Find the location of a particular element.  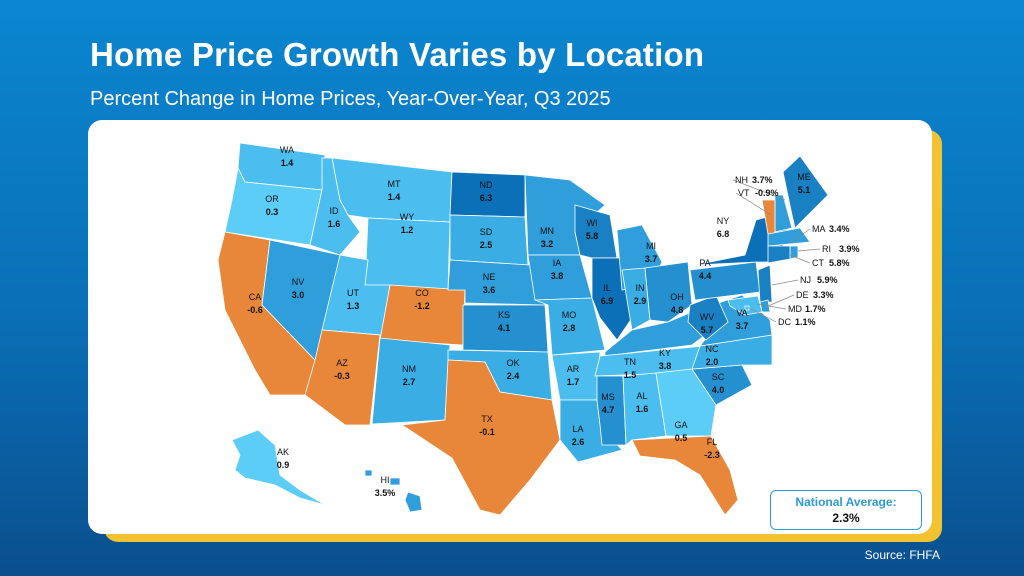

state-mo is located at coordinates (570, 326).